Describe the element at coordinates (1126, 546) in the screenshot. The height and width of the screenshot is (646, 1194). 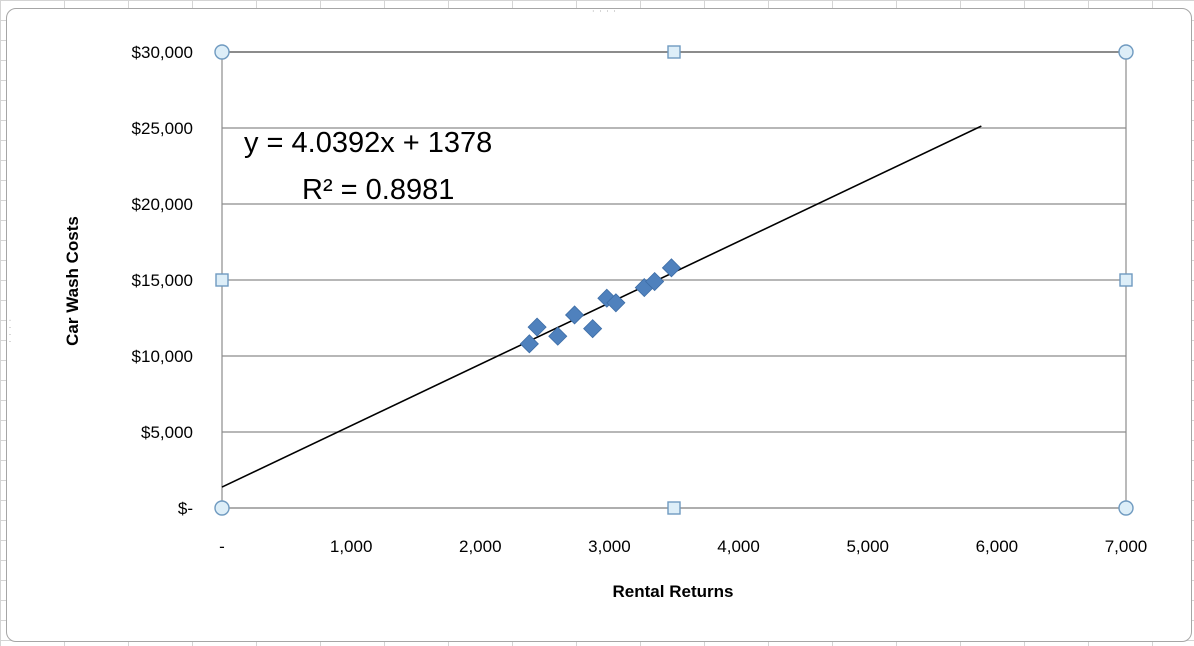
I see `x-tick-label: 7,000` at that location.